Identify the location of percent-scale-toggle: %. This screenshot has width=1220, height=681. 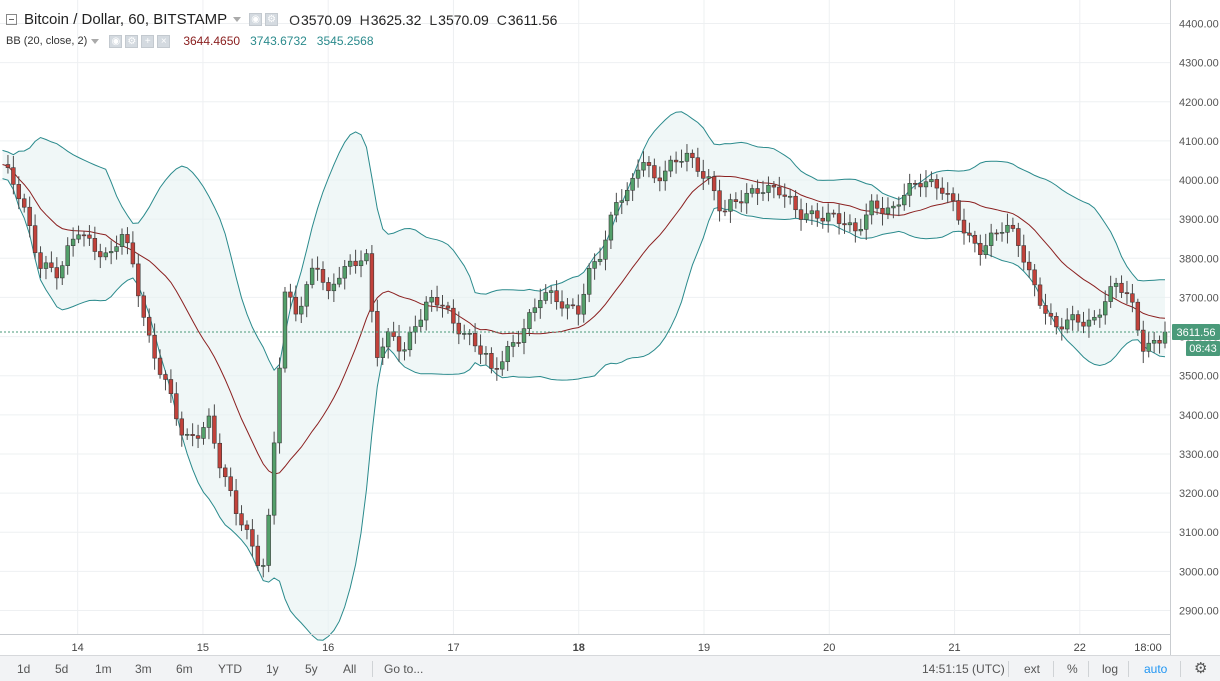
(1072, 669).